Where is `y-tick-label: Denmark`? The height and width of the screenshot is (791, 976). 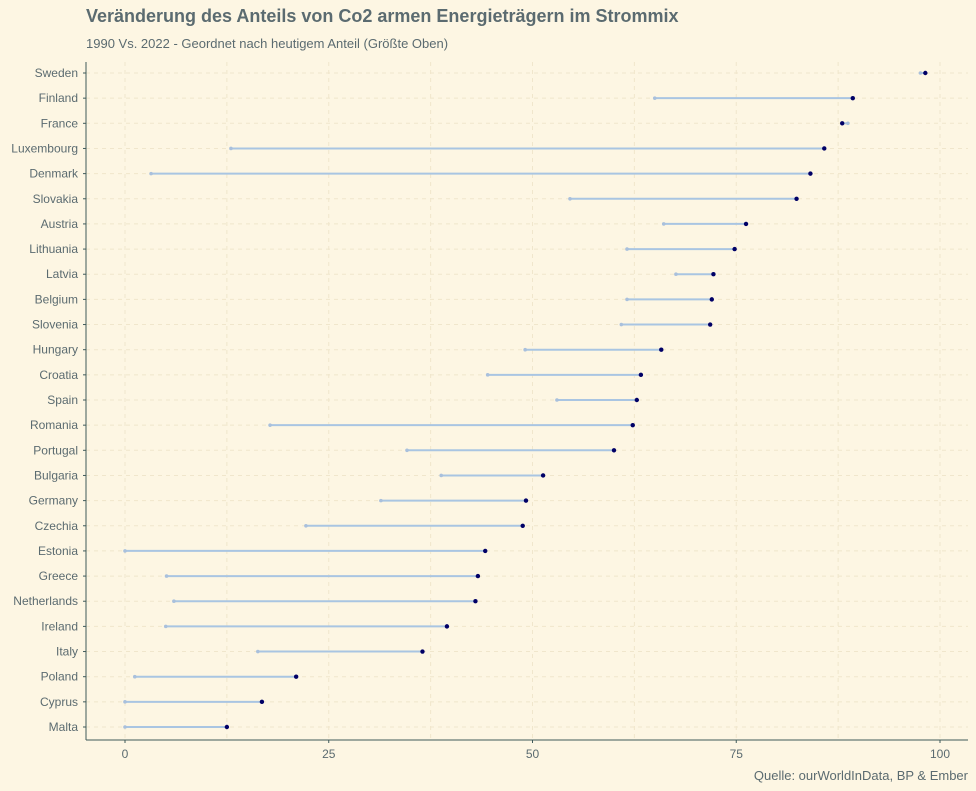
y-tick-label: Denmark is located at coordinates (54, 174).